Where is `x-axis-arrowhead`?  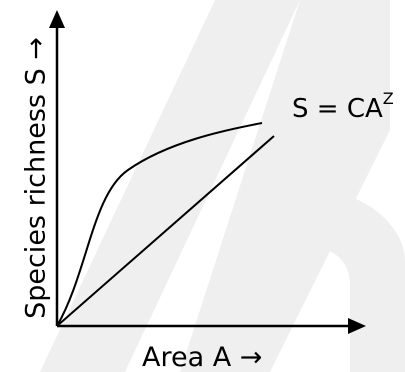 x-axis-arrowhead is located at coordinates (357, 326).